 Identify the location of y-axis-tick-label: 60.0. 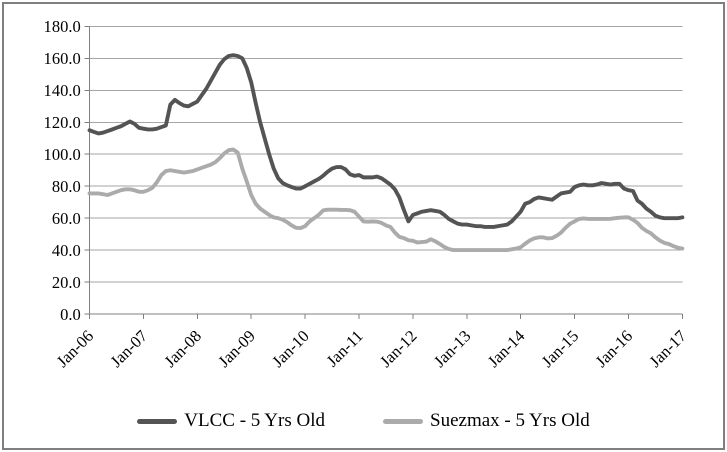
(66, 218).